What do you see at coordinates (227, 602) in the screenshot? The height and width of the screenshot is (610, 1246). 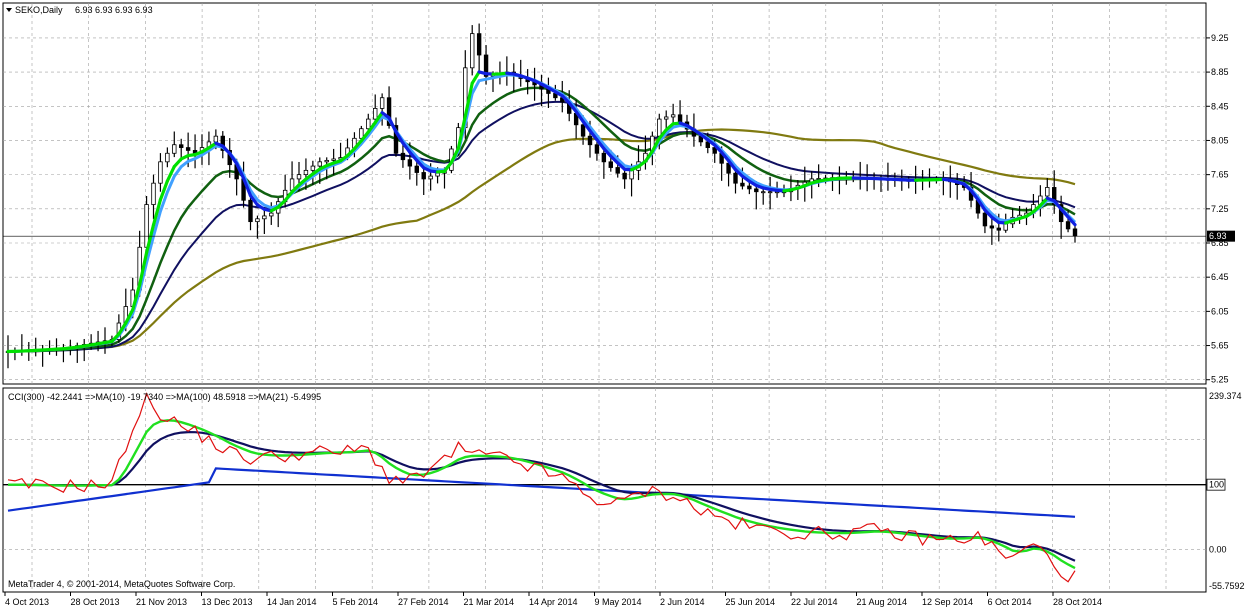 I see `time-tick-label: 13 Dec 2013` at bounding box center [227, 602].